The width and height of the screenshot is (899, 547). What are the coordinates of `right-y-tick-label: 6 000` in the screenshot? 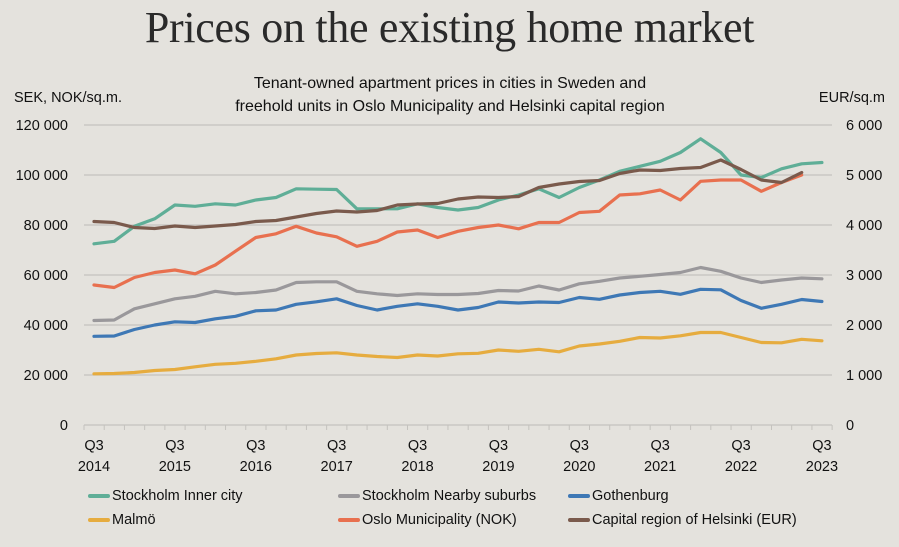 It's located at (864, 126).